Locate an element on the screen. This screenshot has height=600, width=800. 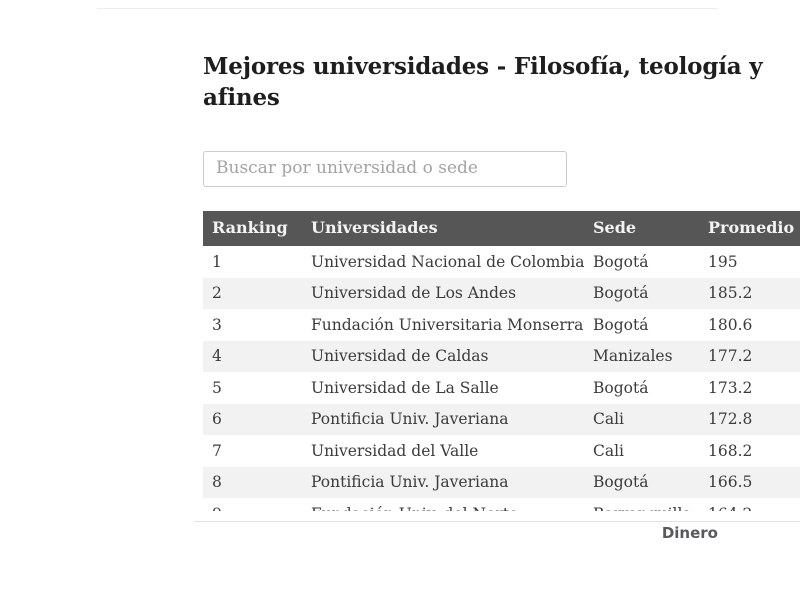
table-header-row: Ranking Universidades Sede Promedio is located at coordinates (501, 228).